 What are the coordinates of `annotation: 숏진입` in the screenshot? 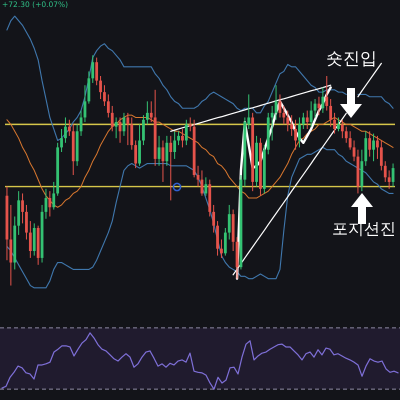 It's located at (351, 59).